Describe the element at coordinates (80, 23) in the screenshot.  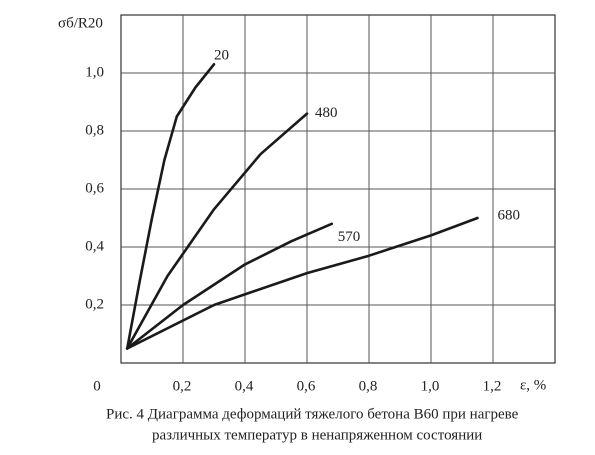
I see `y-axis-label: σб/R20` at that location.